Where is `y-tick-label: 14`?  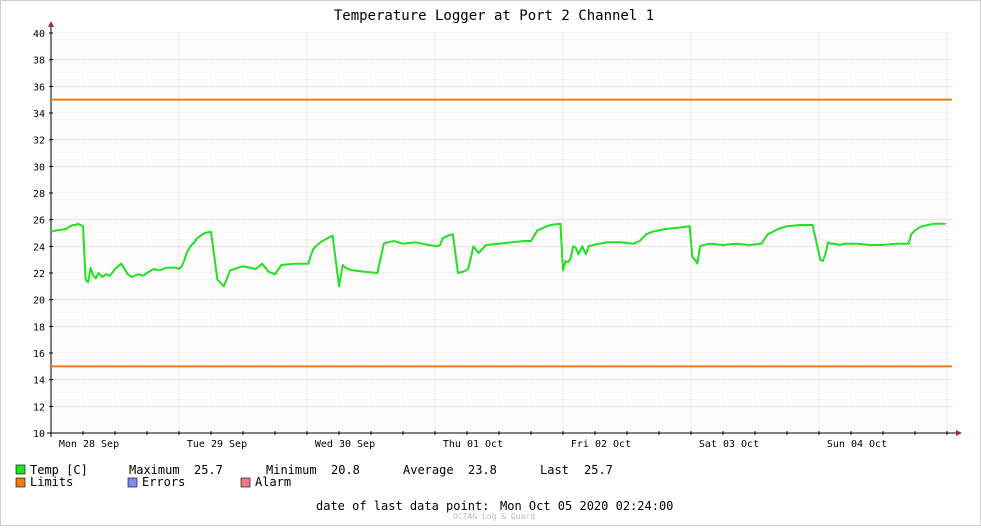
y-tick-label: 14 is located at coordinates (39, 381).